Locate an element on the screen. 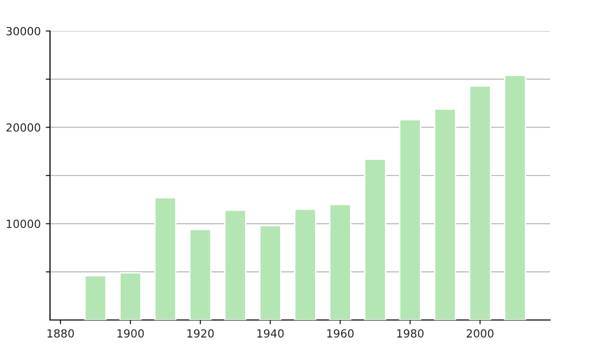  y-tick-label: 30000 is located at coordinates (23, 31).